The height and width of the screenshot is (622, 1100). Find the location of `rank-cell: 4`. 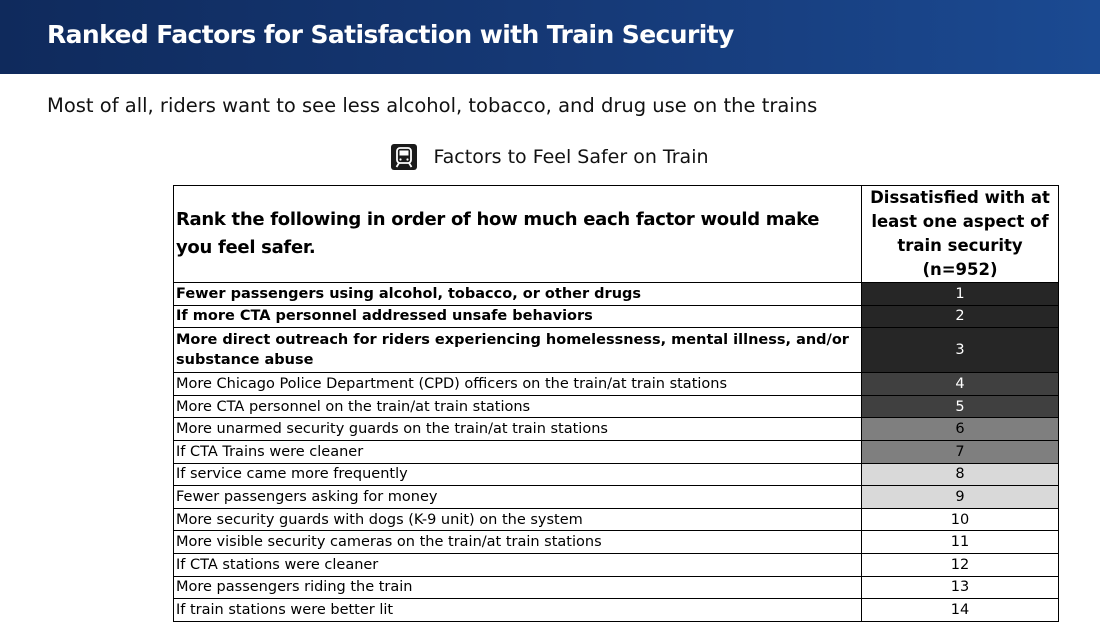

rank-cell: 4 is located at coordinates (960, 384).